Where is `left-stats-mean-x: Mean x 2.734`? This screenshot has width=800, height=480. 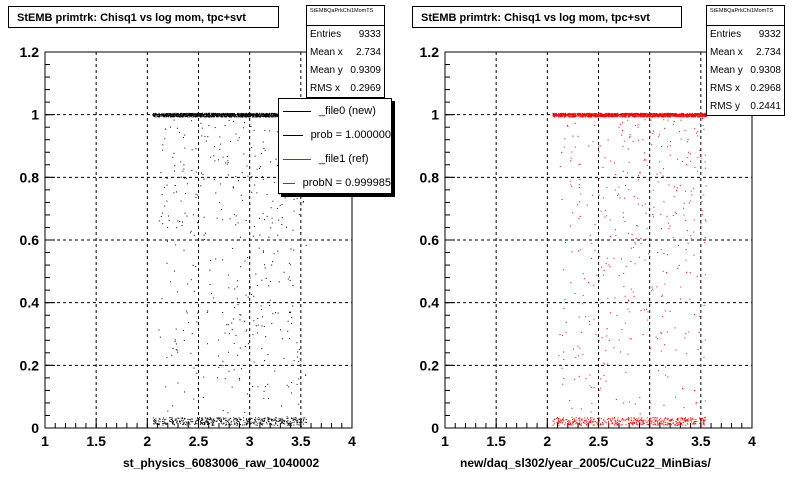
left-stats-mean-x: Mean x 2.734 is located at coordinates (345, 52).